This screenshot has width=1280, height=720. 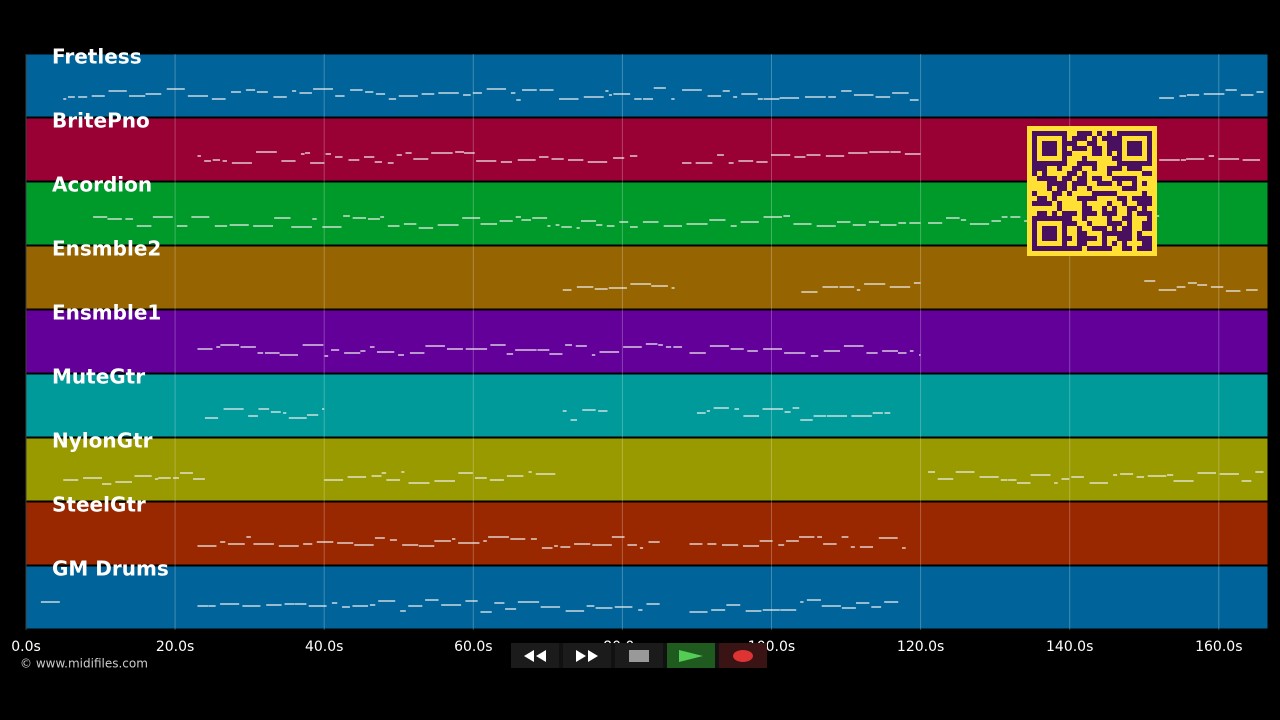 What do you see at coordinates (639, 655) in the screenshot?
I see `stop-button` at bounding box center [639, 655].